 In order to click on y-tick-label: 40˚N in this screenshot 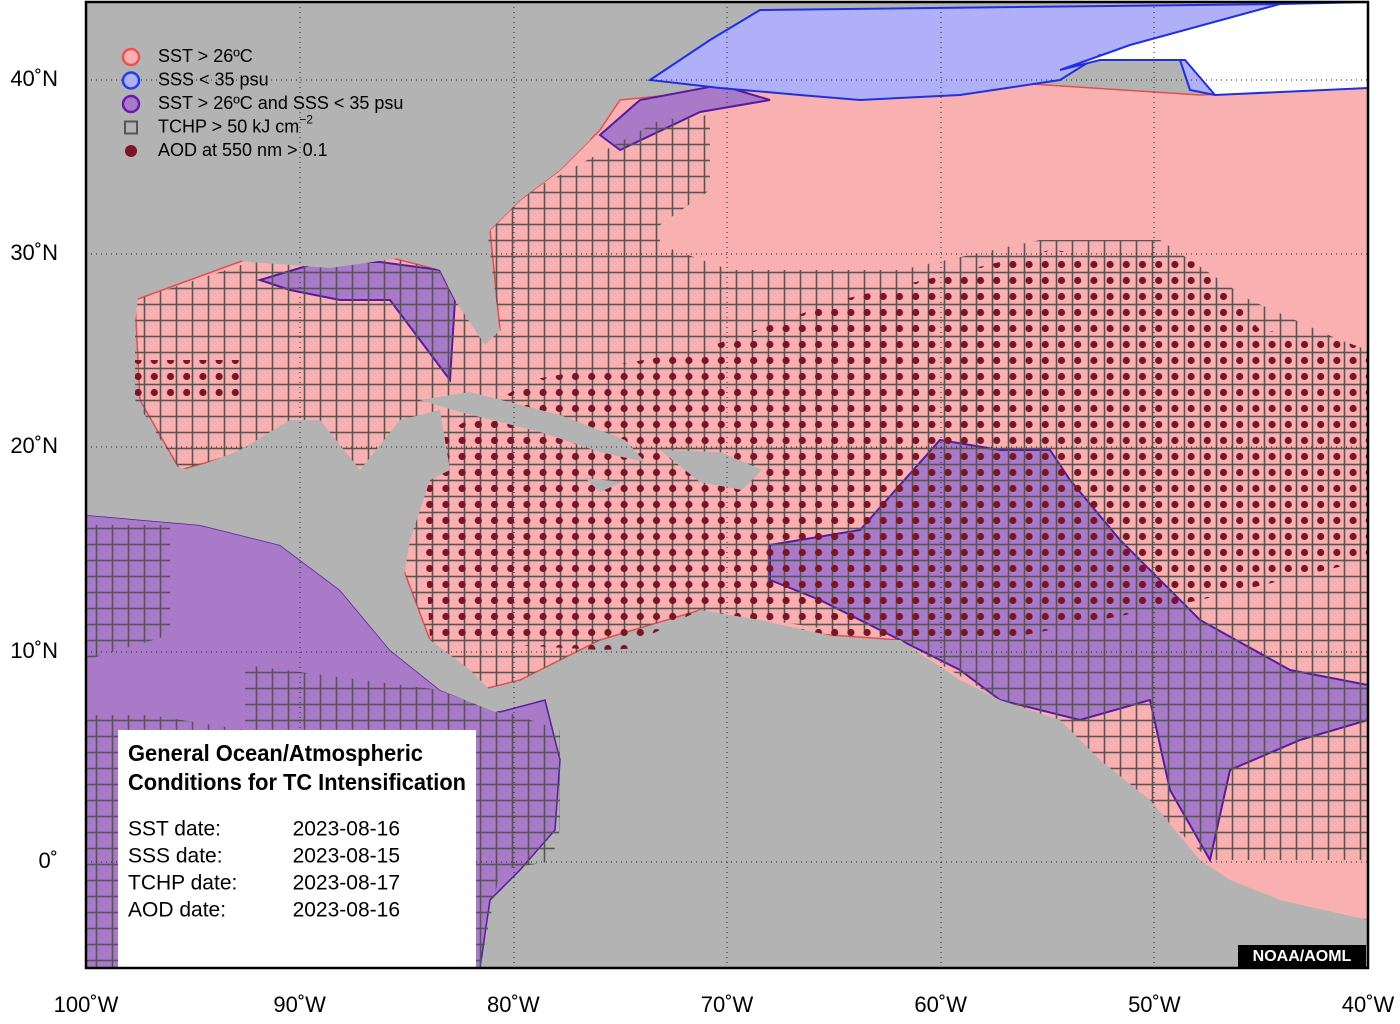, I will do `click(34, 78)`.